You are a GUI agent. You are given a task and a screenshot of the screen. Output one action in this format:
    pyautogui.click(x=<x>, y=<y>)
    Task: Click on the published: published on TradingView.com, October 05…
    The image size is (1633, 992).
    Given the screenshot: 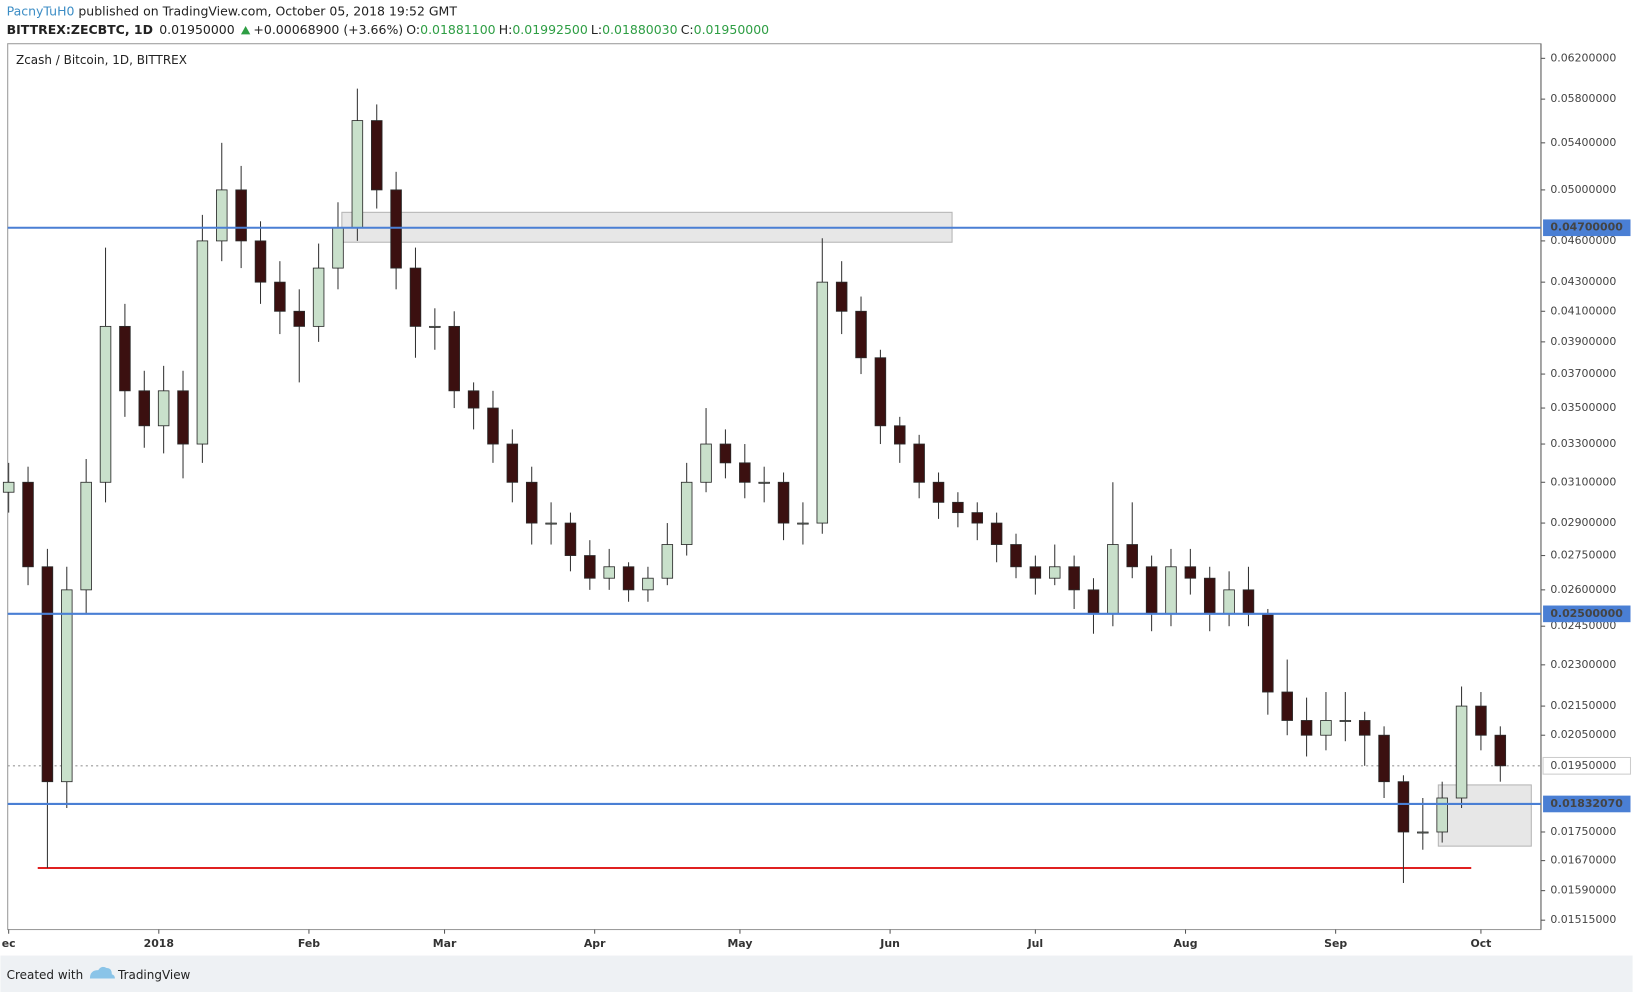 What is the action you would take?
    pyautogui.click(x=265, y=10)
    